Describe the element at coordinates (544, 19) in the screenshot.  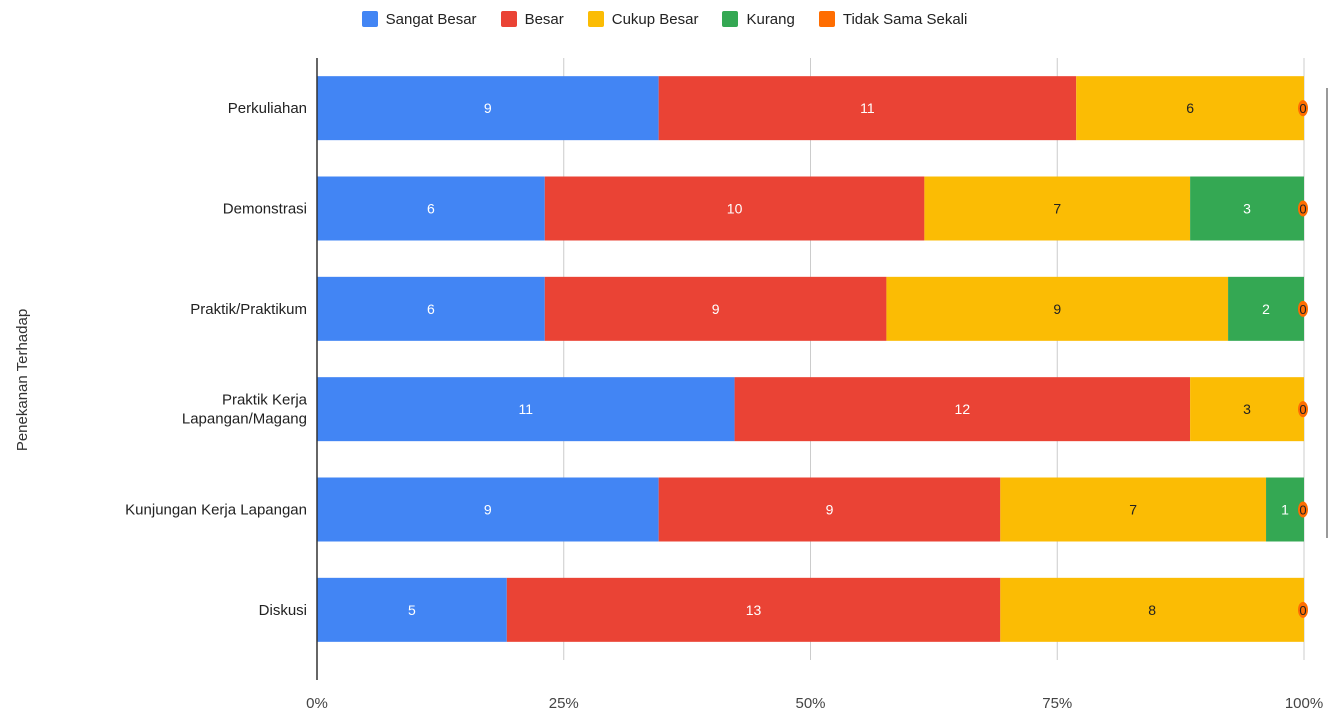
I see `legend-label: Besar` at that location.